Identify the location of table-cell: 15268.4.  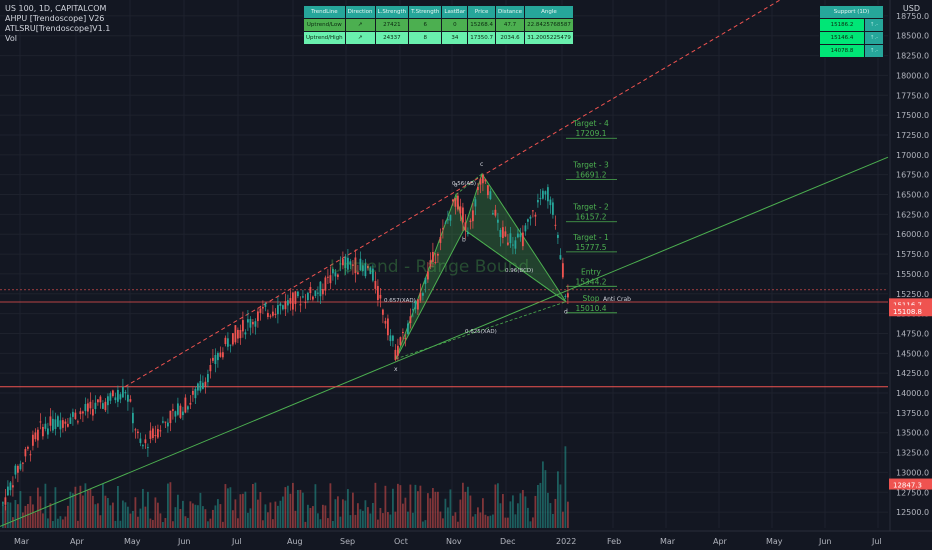
(482, 25).